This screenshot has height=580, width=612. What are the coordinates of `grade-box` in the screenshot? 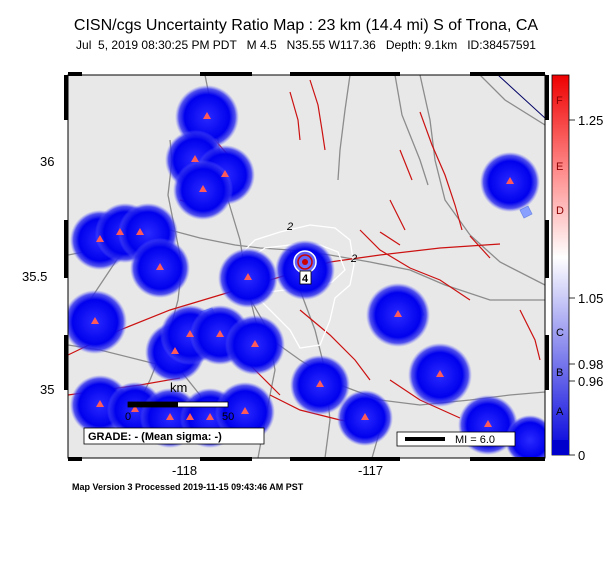 It's located at (174, 436).